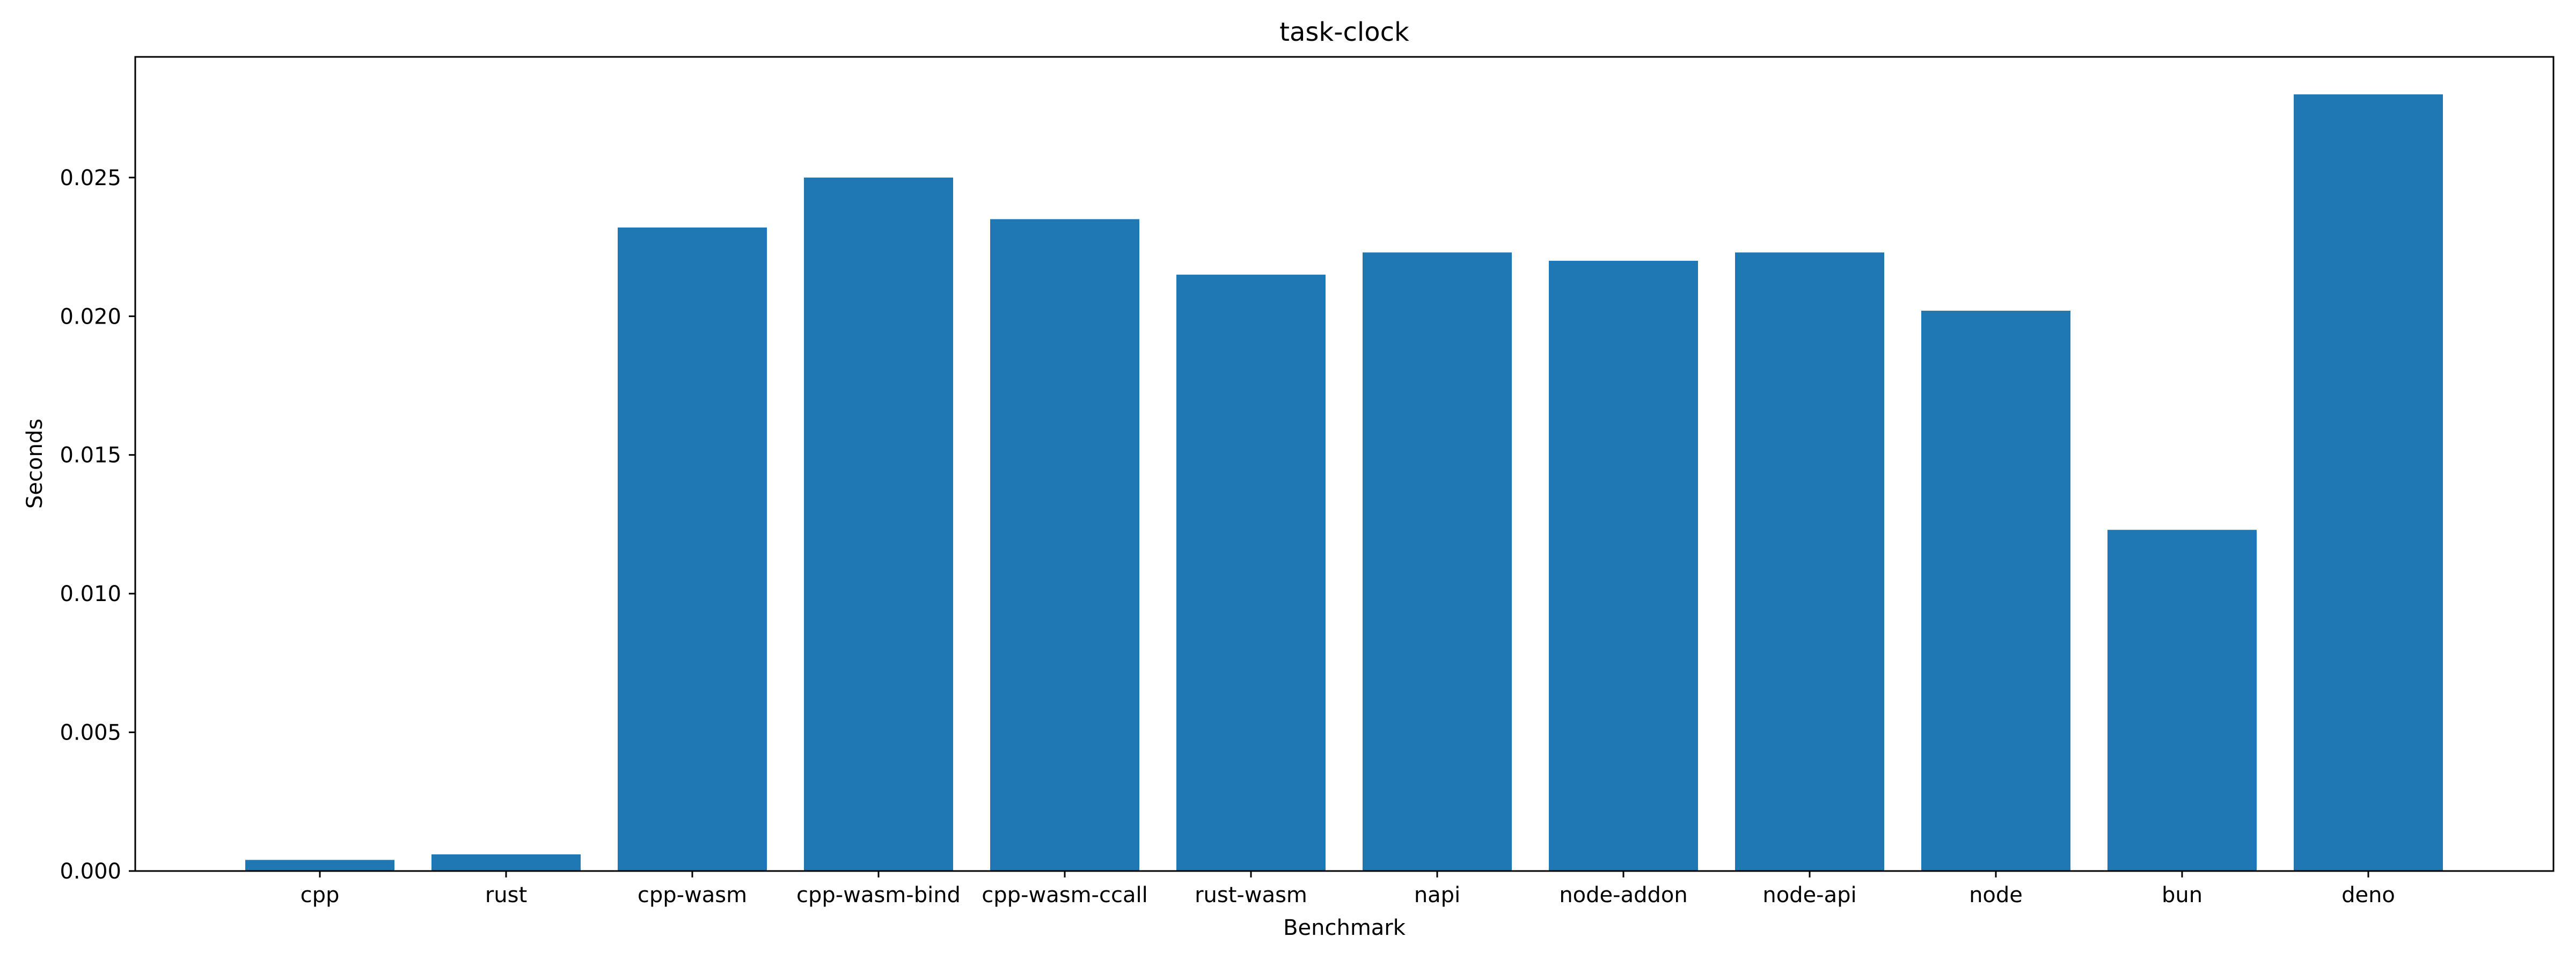 The width and height of the screenshot is (2576, 966). What do you see at coordinates (1064, 545) in the screenshot?
I see `bar-cpp-wasm-ccall` at bounding box center [1064, 545].